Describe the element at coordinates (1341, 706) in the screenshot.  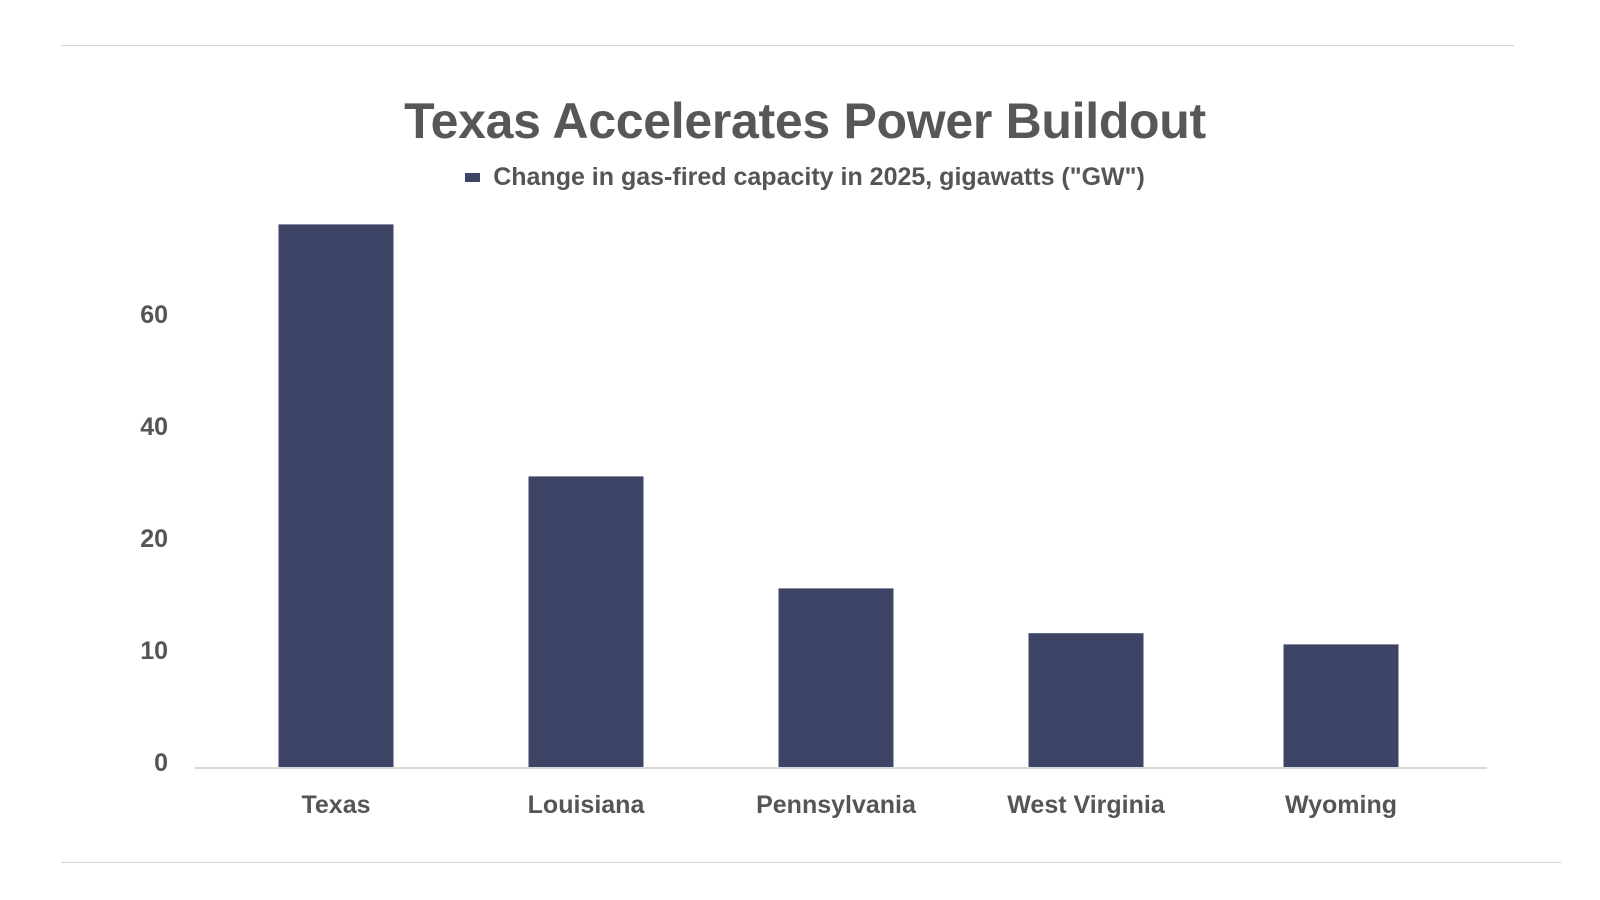
I see `bar-wyoming` at that location.